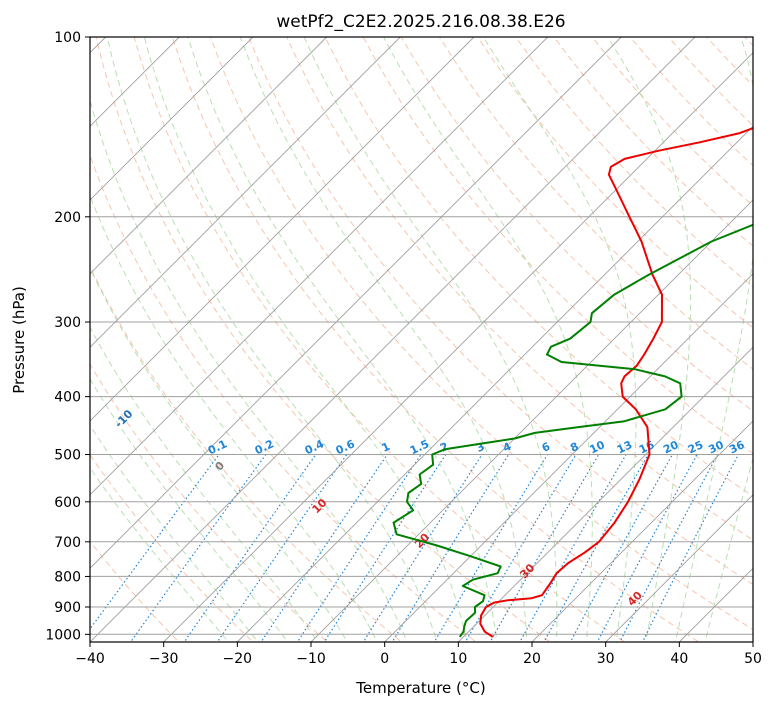  I want to click on x-axis-label: Temperature (°C), so click(420, 688).